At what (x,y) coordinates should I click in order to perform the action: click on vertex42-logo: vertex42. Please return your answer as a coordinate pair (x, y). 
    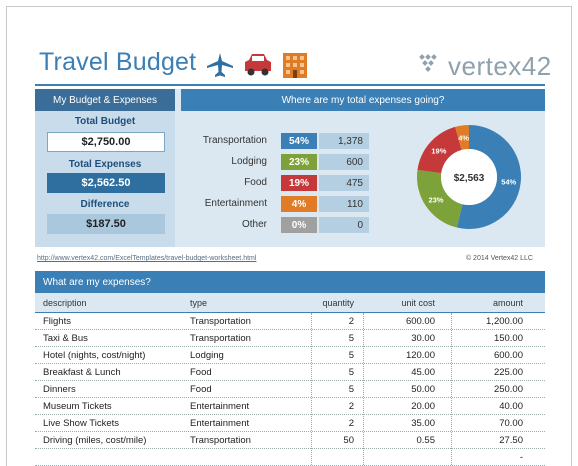
    Looking at the image, I should click on (485, 66).